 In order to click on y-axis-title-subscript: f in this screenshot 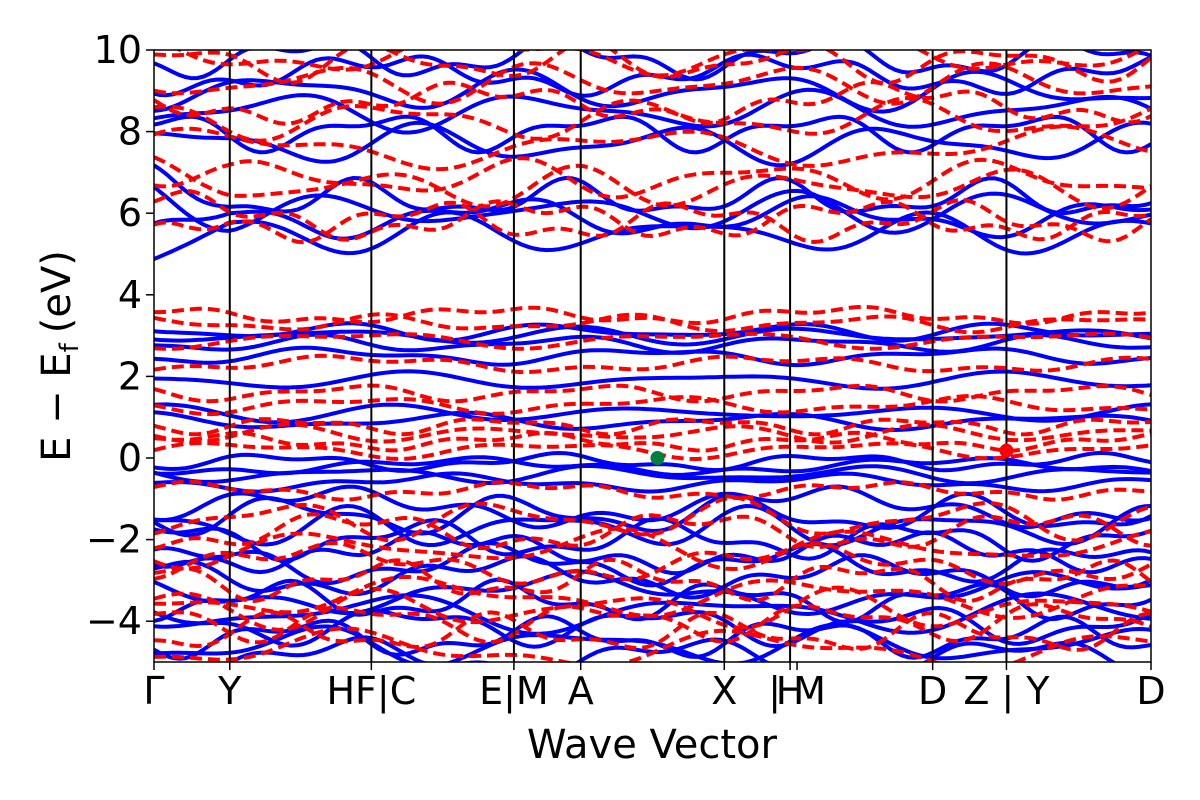, I will do `click(70, 347)`.